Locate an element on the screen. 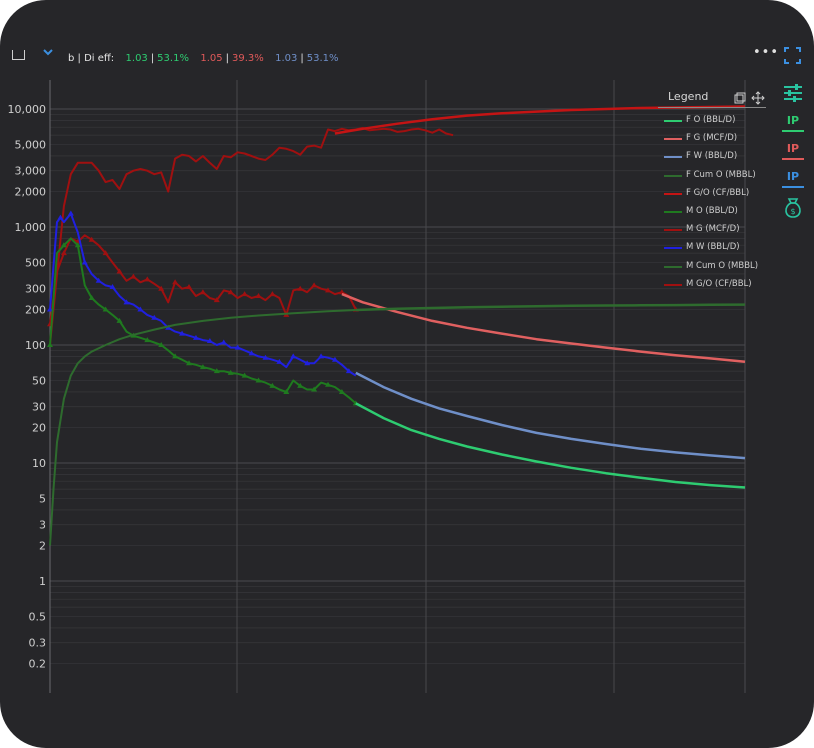 Image resolution: width=814 pixels, height=748 pixels. legend-label: F G/O (CF/BBL) is located at coordinates (718, 192).